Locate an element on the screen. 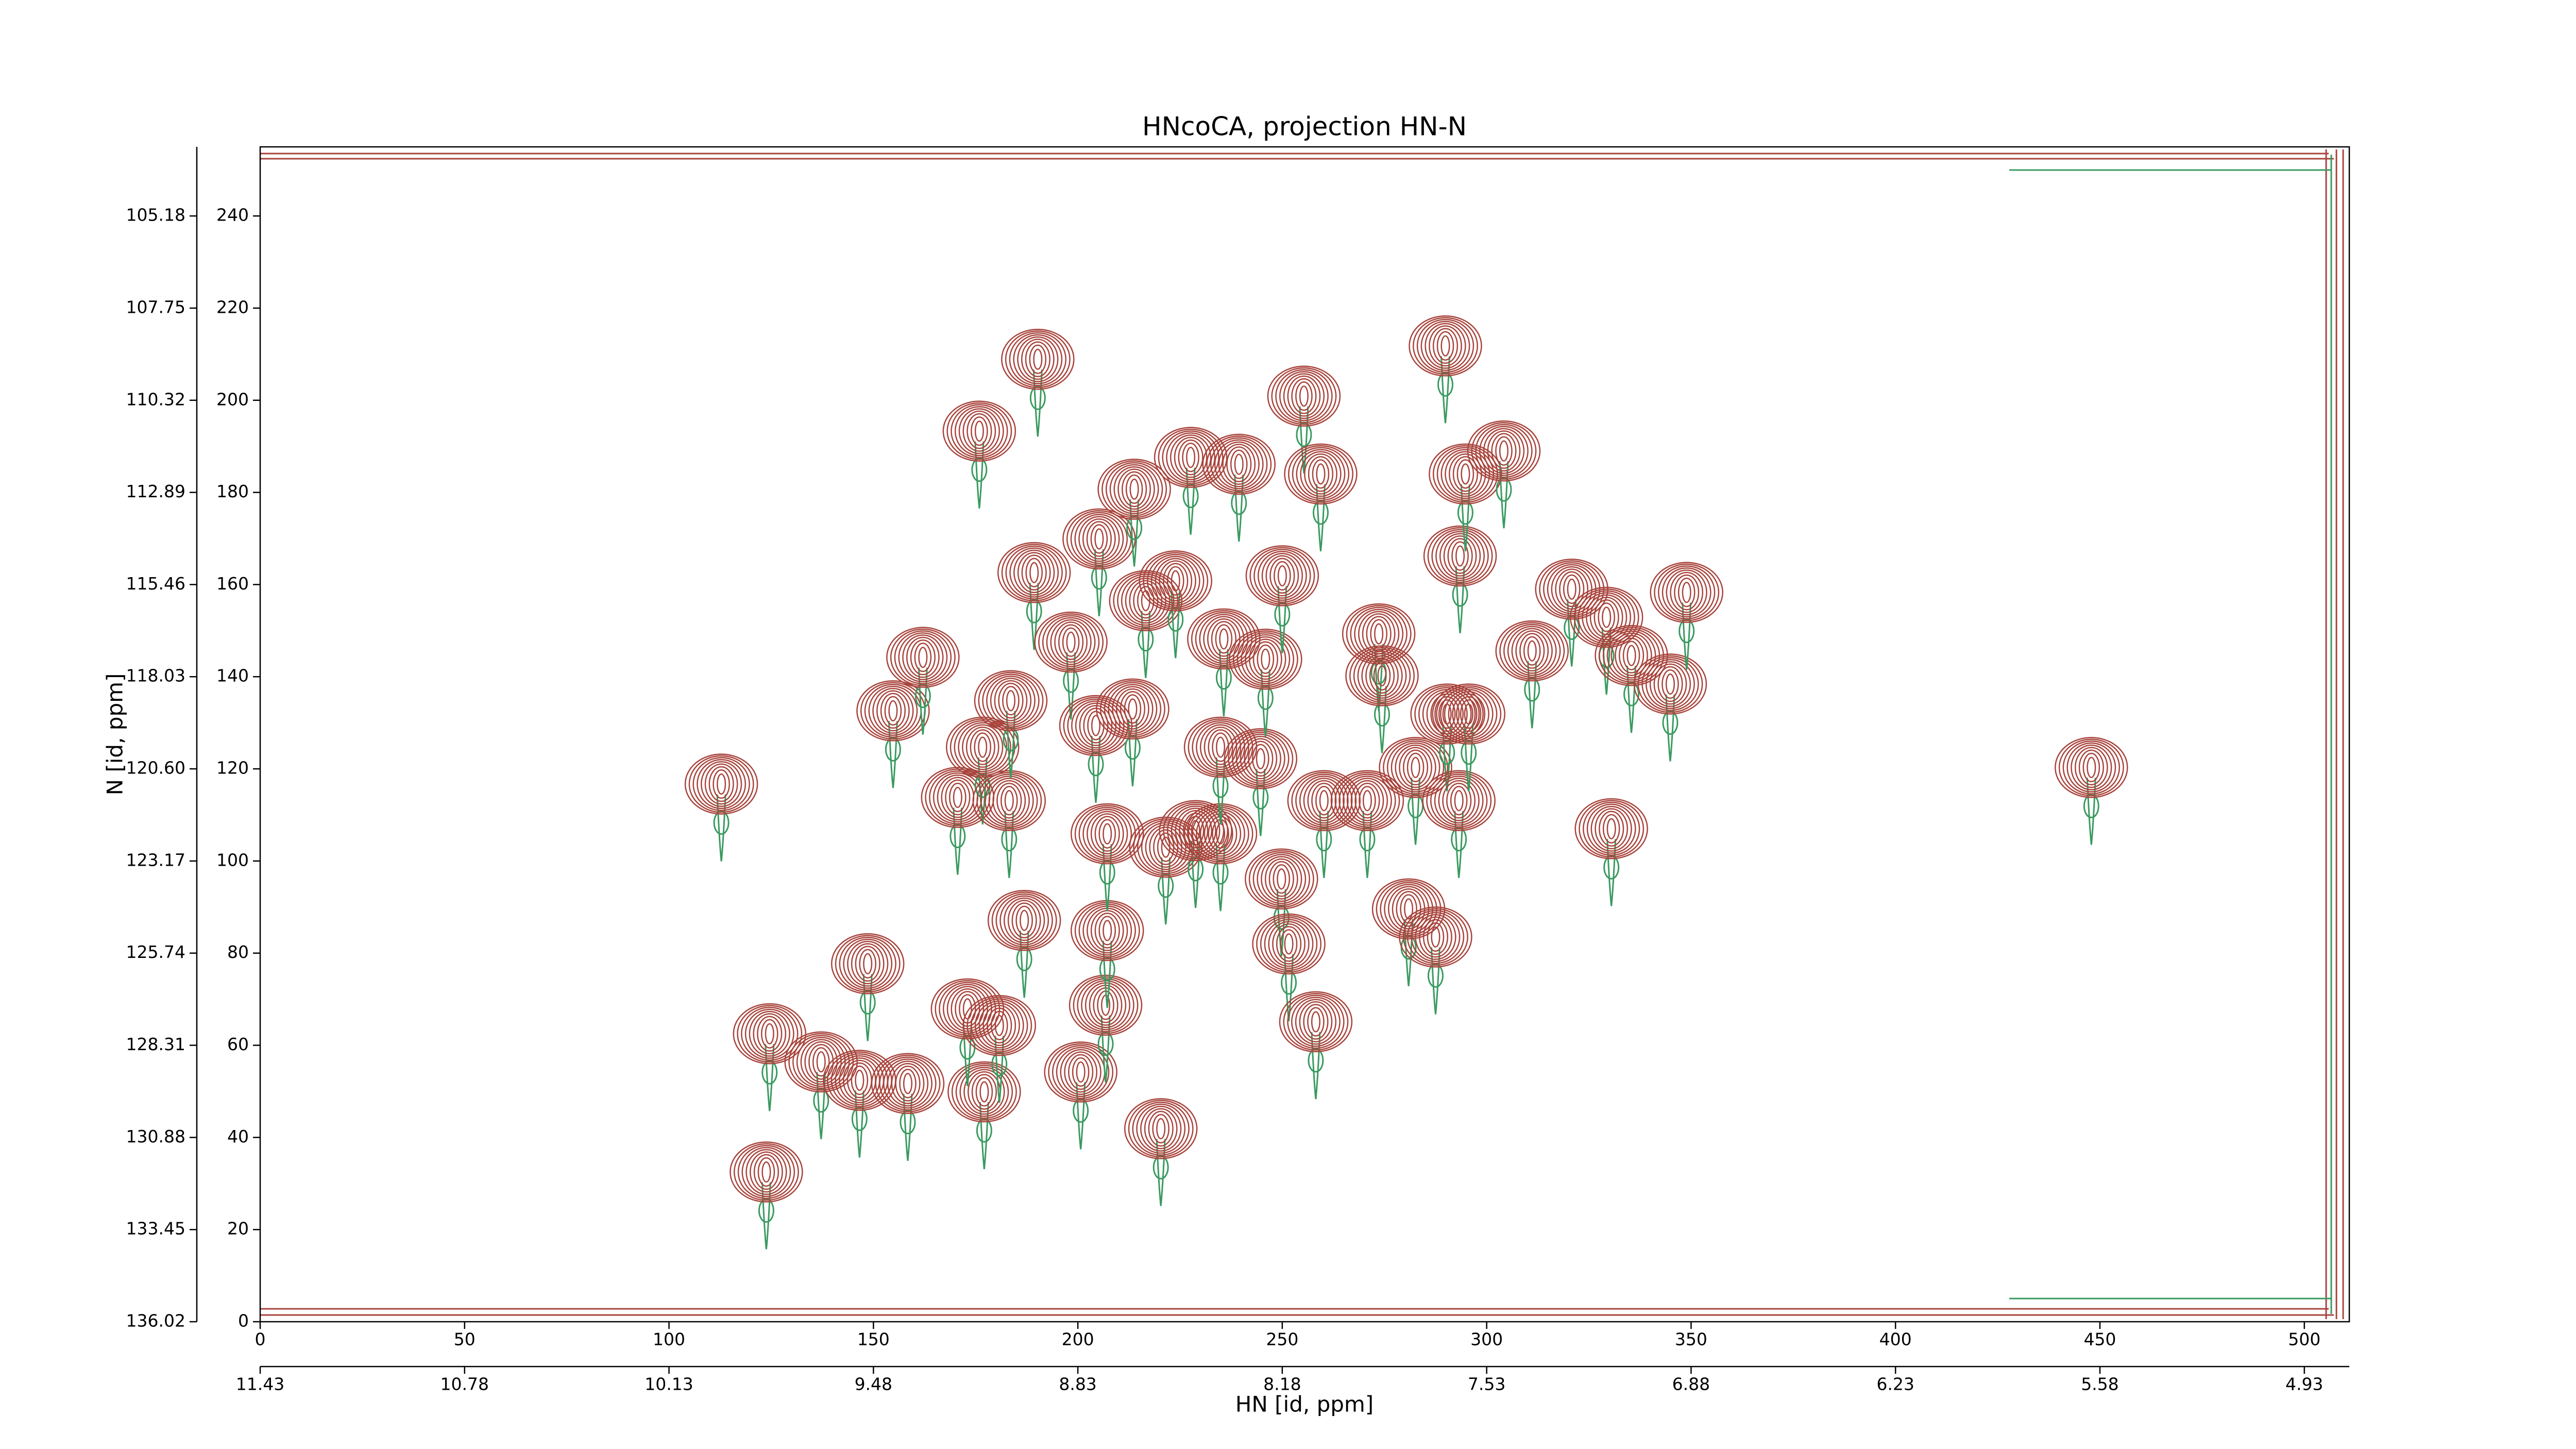  y2-tick-label: 120.60 is located at coordinates (155, 768).